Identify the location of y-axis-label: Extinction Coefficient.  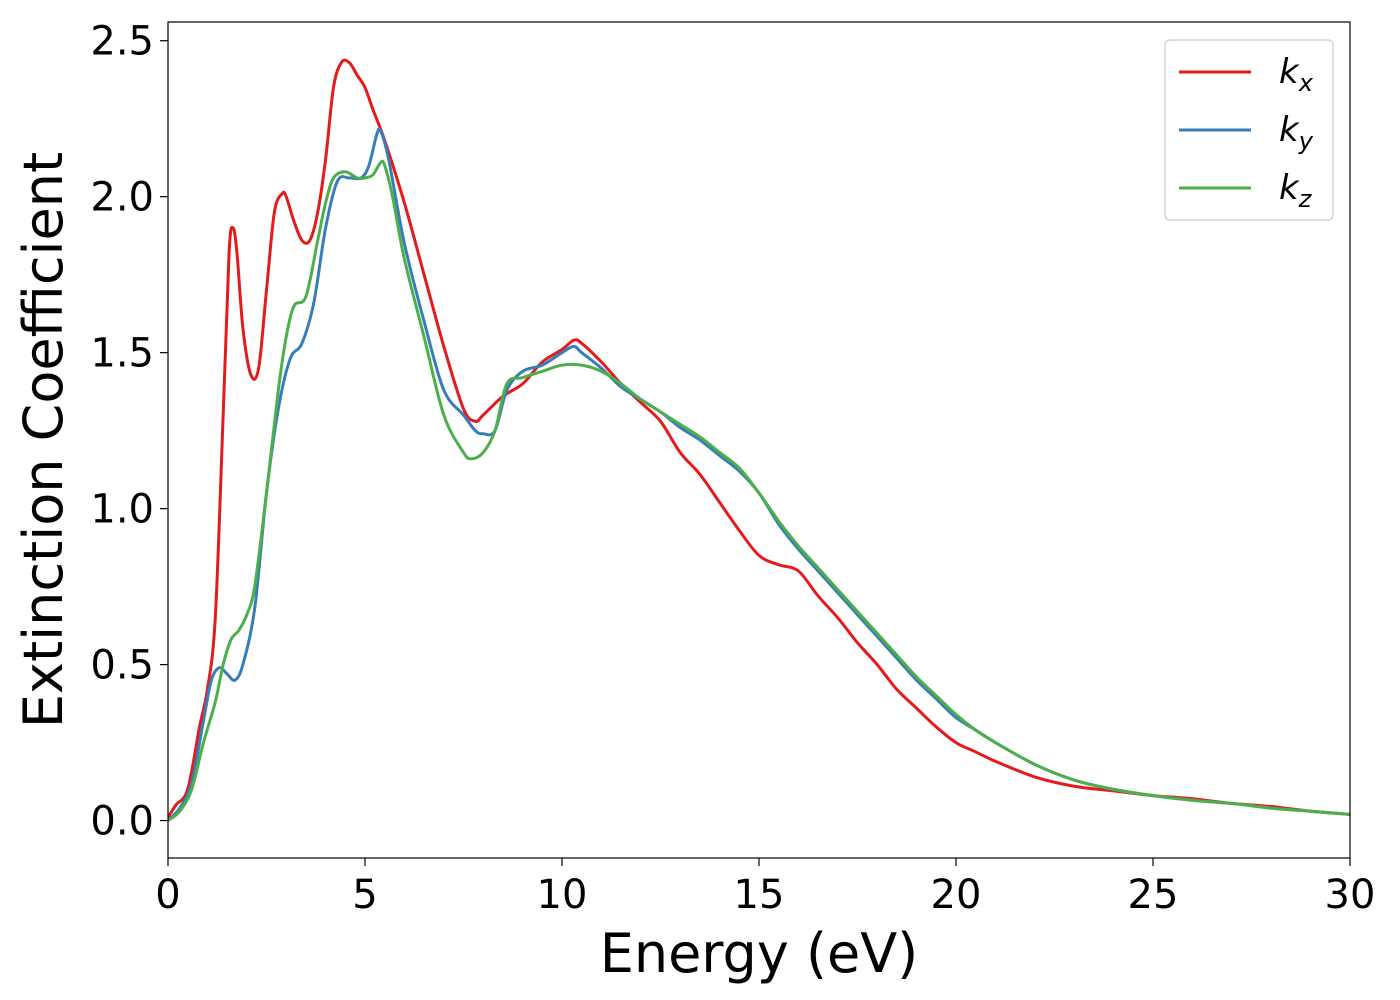
(43, 440).